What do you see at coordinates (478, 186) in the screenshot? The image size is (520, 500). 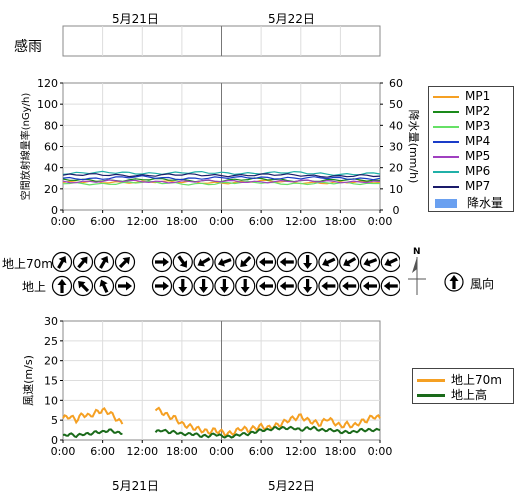 I see `legend-label: MP7` at bounding box center [478, 186].